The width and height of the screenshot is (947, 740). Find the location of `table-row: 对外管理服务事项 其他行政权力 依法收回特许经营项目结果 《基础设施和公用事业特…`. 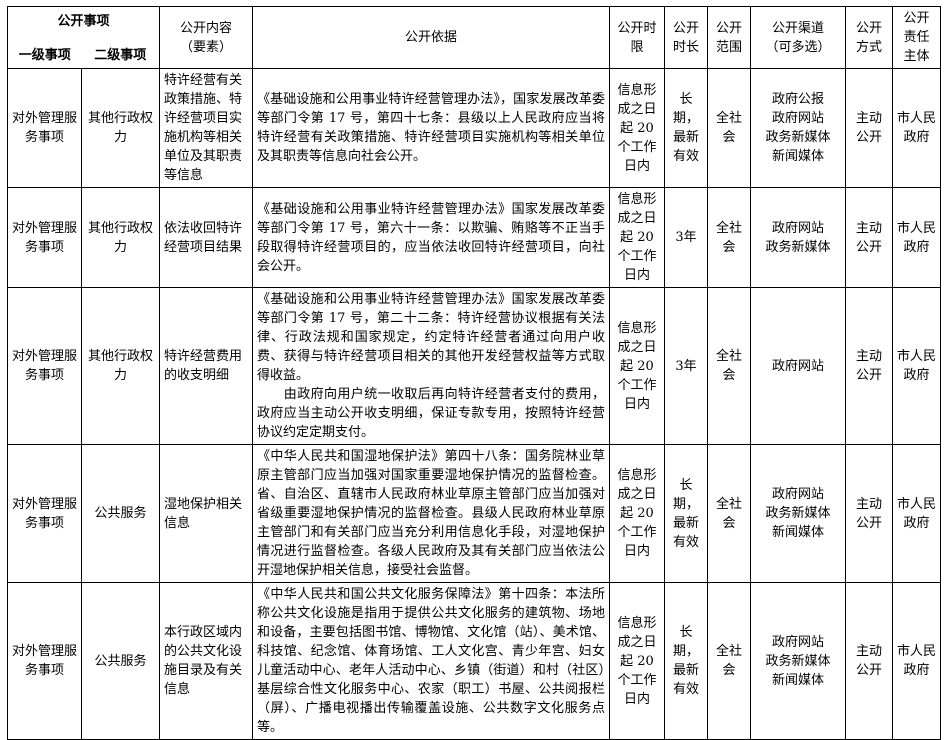

table-row: 对外管理服务事项 其他行政权力 依法收回特许经营项目结果 《基础设施和公用事业特… is located at coordinates (474, 237).